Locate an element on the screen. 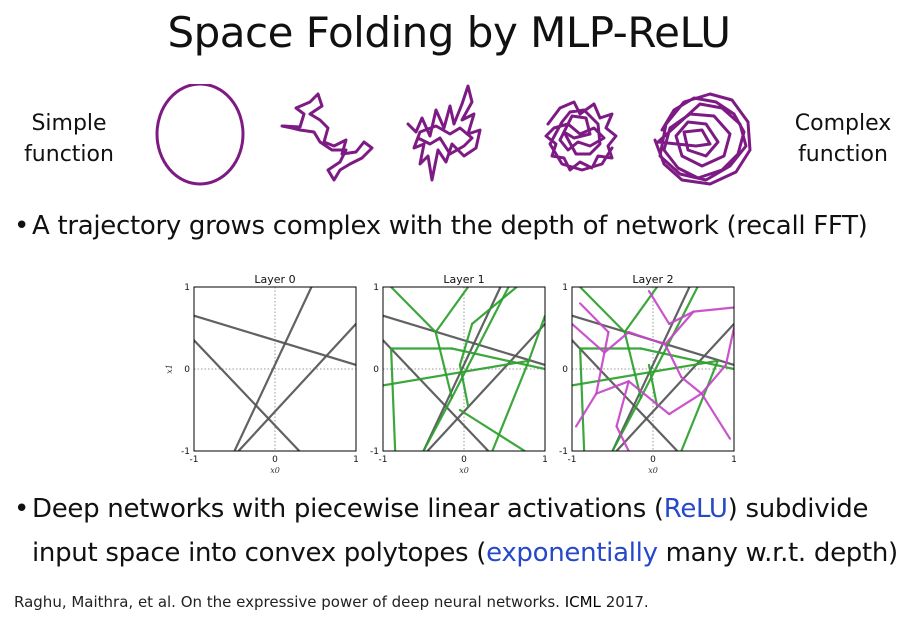 The width and height of the screenshot is (898, 620). complex-label-line2: function is located at coordinates (843, 154).